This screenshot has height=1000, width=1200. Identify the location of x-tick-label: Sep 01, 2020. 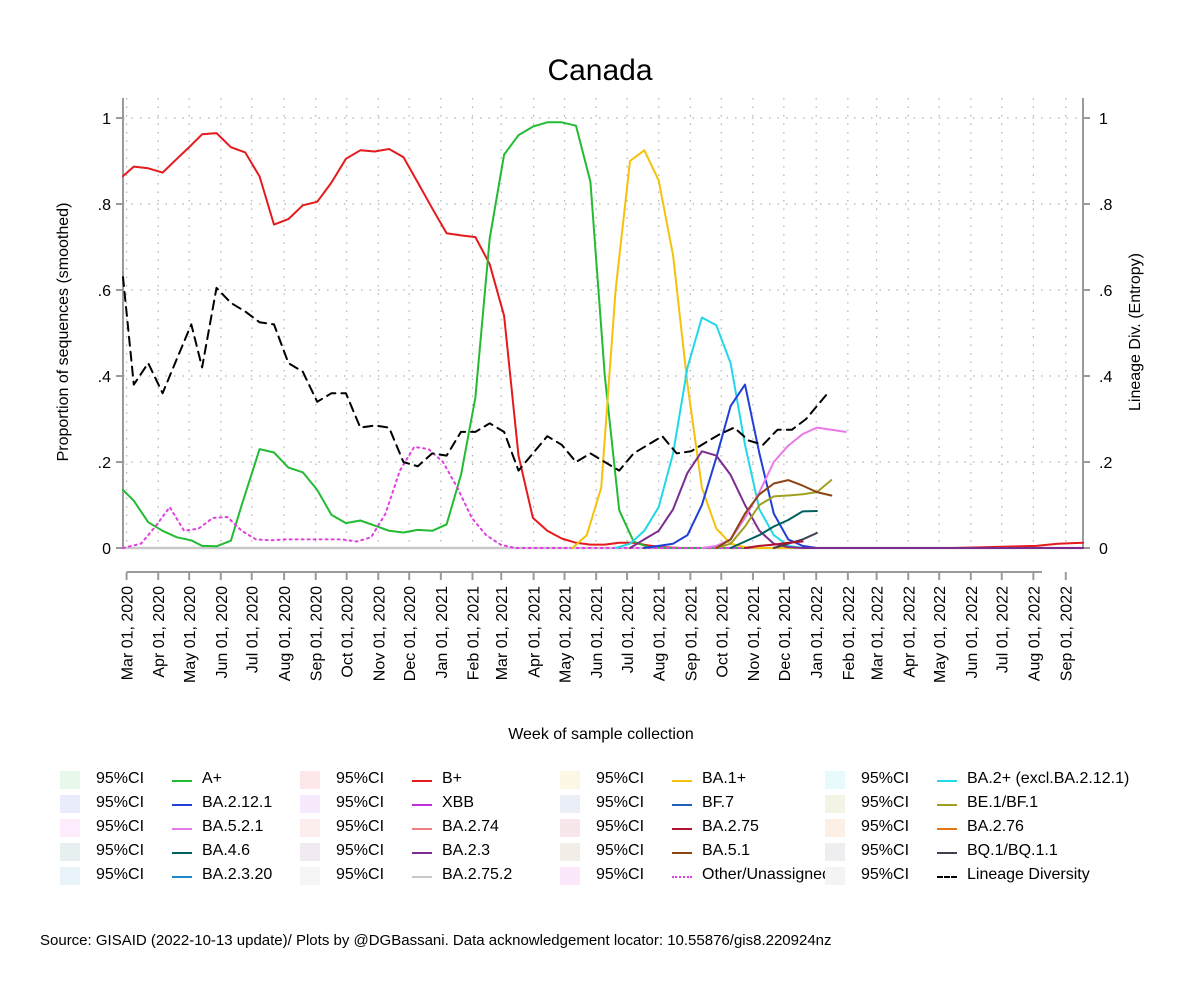
(317, 633).